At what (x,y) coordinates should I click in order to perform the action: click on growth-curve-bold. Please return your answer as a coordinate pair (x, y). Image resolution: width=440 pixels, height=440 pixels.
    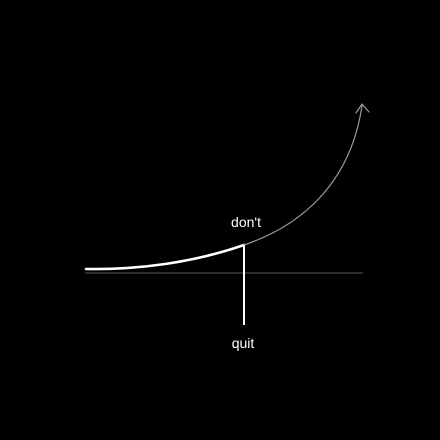
    Looking at the image, I should click on (165, 257).